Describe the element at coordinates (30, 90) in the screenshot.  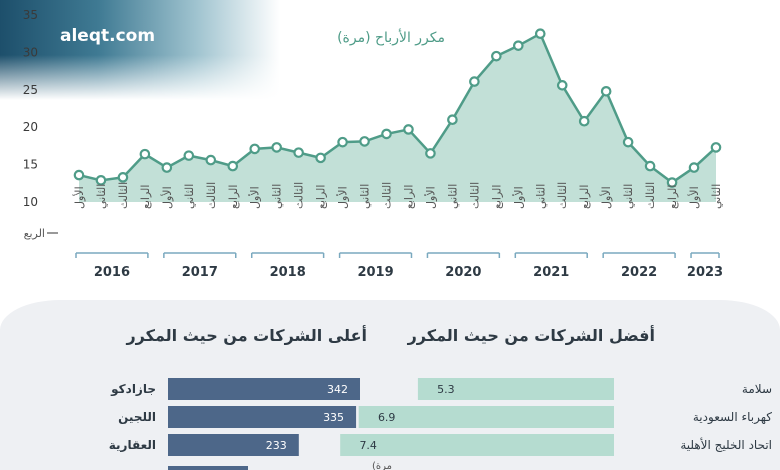
I see `y-tick-label: 25` at that location.